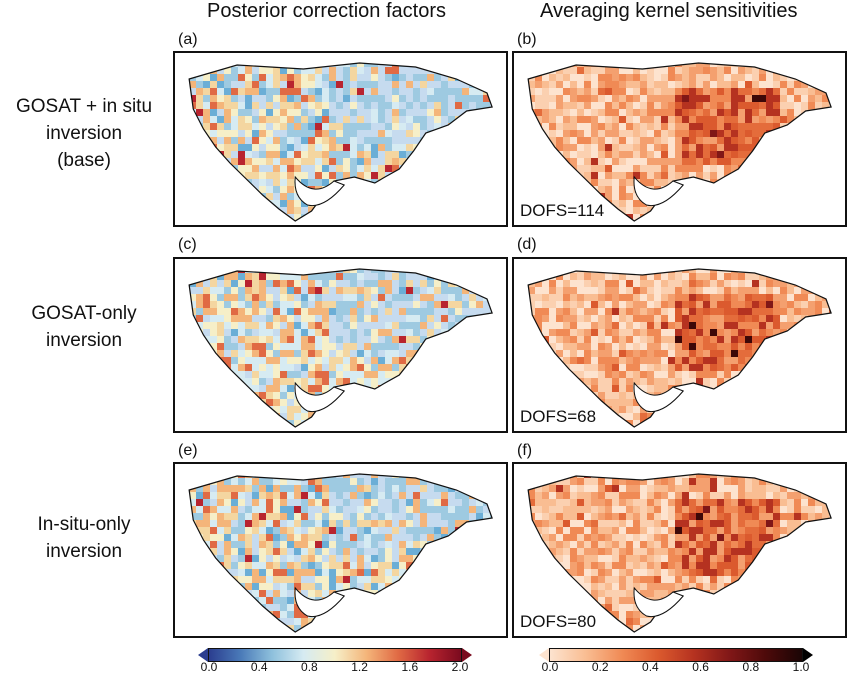 The height and width of the screenshot is (674, 850). Describe the element at coordinates (527, 244) in the screenshot. I see `panel-letter-d: (d)` at that location.